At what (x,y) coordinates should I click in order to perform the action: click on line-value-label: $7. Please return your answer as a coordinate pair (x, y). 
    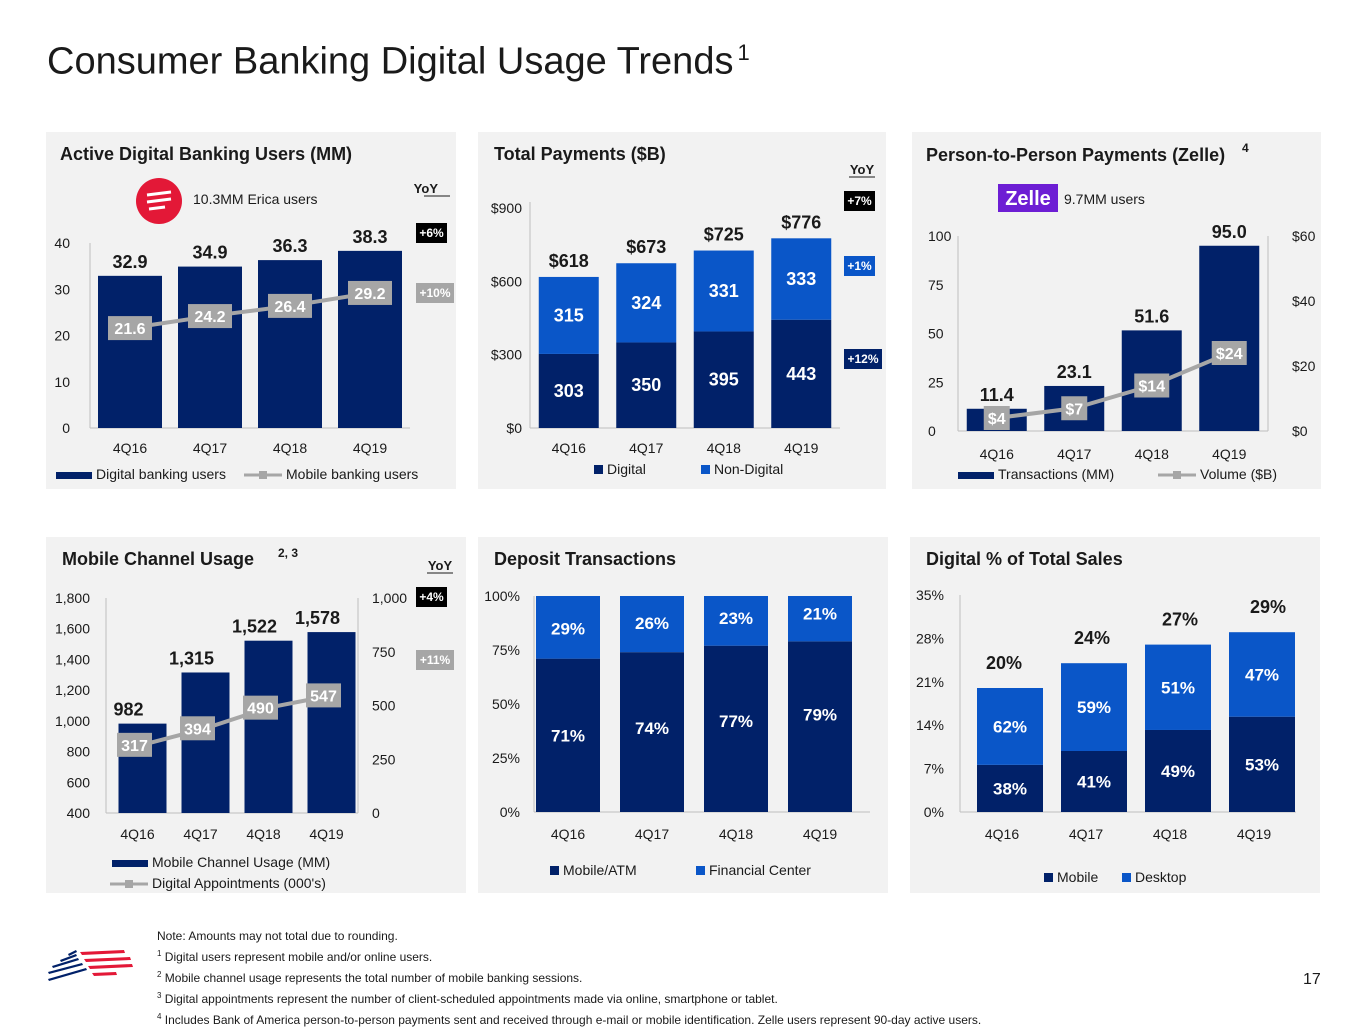
    Looking at the image, I should click on (1074, 409).